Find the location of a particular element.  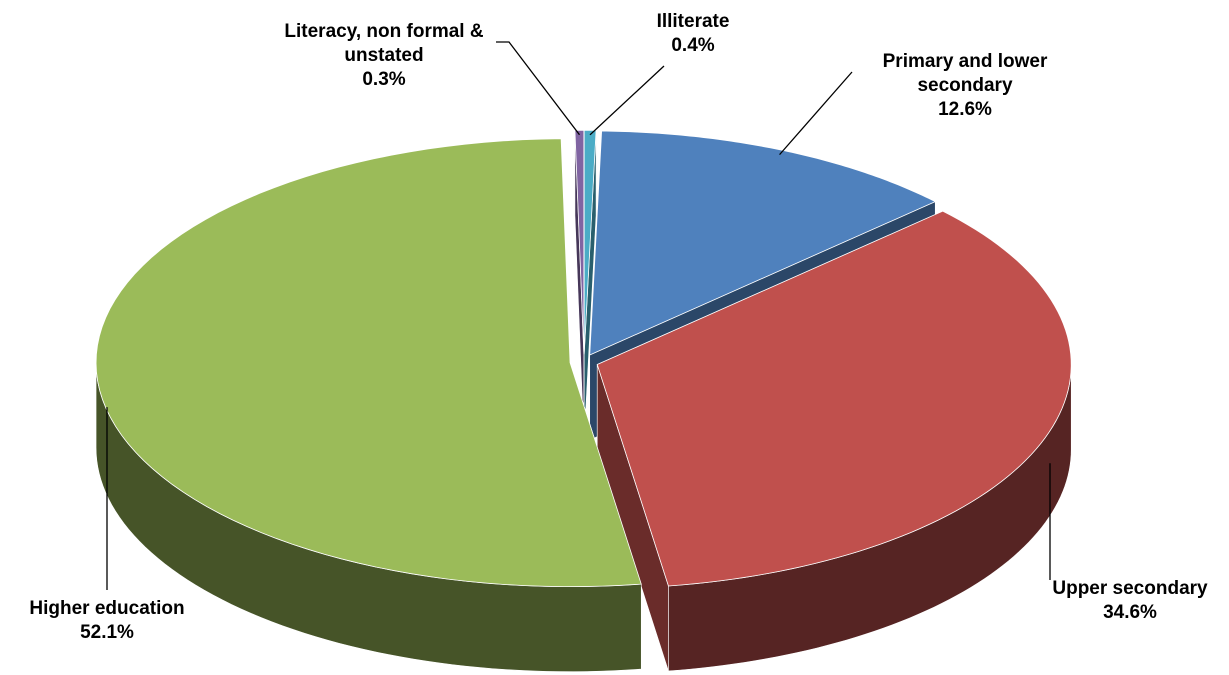

value-label: 34.6% is located at coordinates (1130, 612).